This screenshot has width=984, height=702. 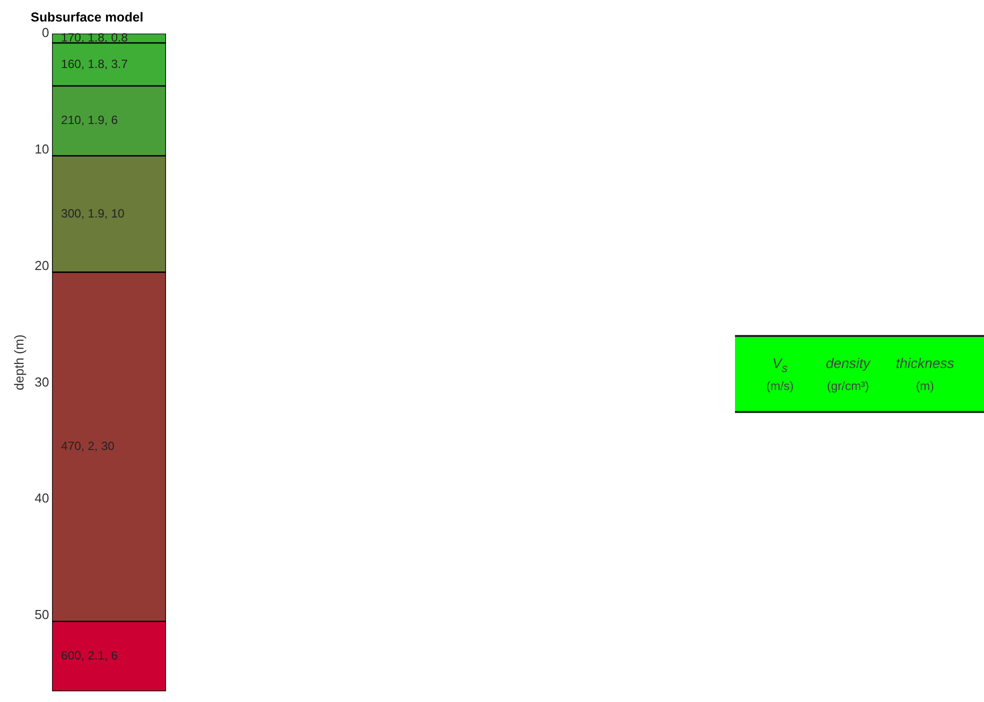 I want to click on data-label: 470, 2, 30, so click(x=88, y=446).